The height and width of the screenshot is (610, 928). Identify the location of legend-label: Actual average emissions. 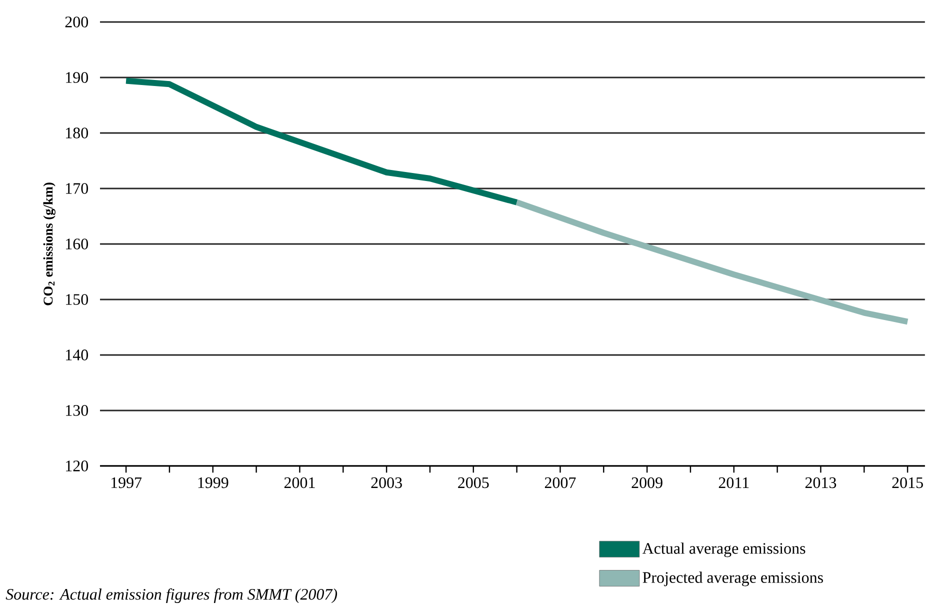
(724, 550).